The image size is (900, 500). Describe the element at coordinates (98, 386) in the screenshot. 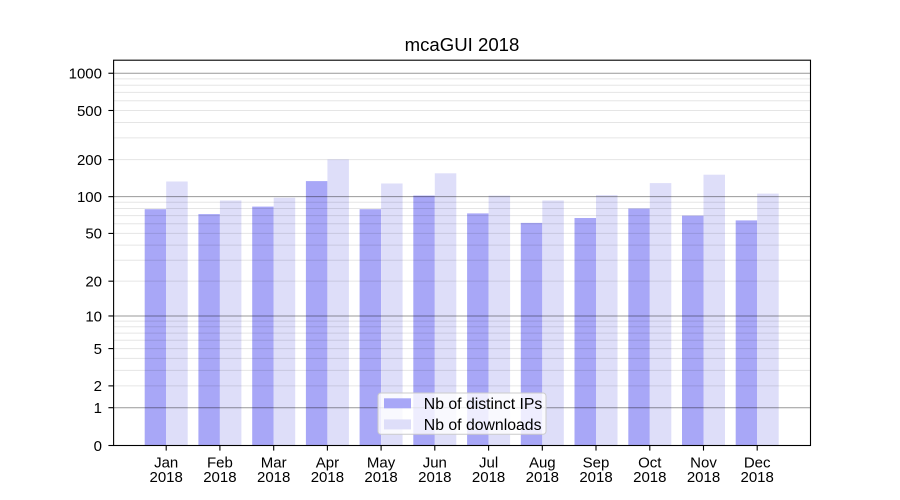

I see `svg-text: 2` at that location.